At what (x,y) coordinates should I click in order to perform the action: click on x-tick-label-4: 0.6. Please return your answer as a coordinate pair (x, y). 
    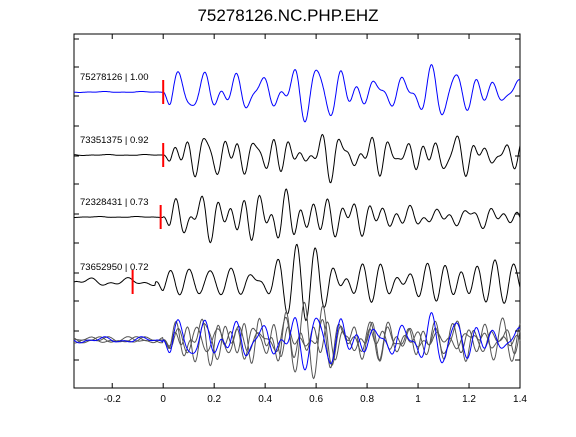
    Looking at the image, I should click on (316, 399).